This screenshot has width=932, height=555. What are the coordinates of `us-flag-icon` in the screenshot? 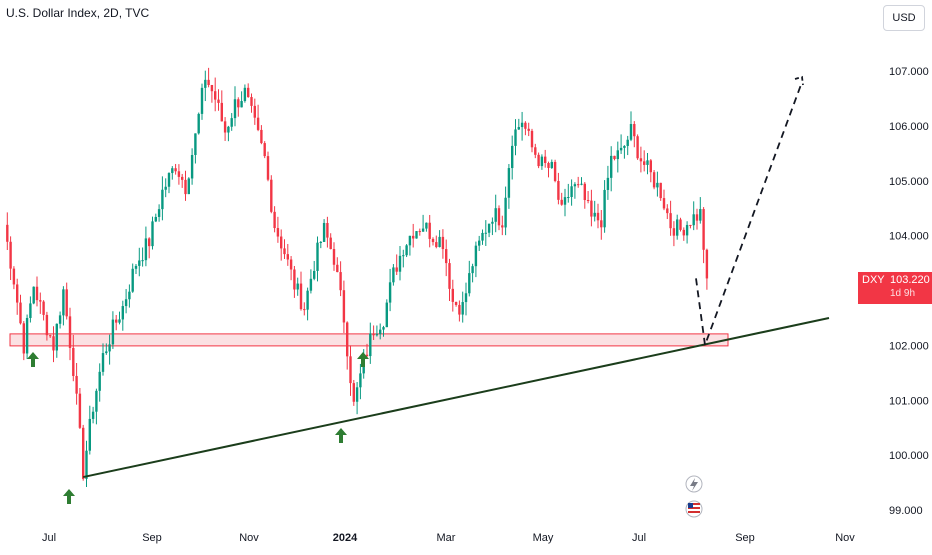 It's located at (694, 509).